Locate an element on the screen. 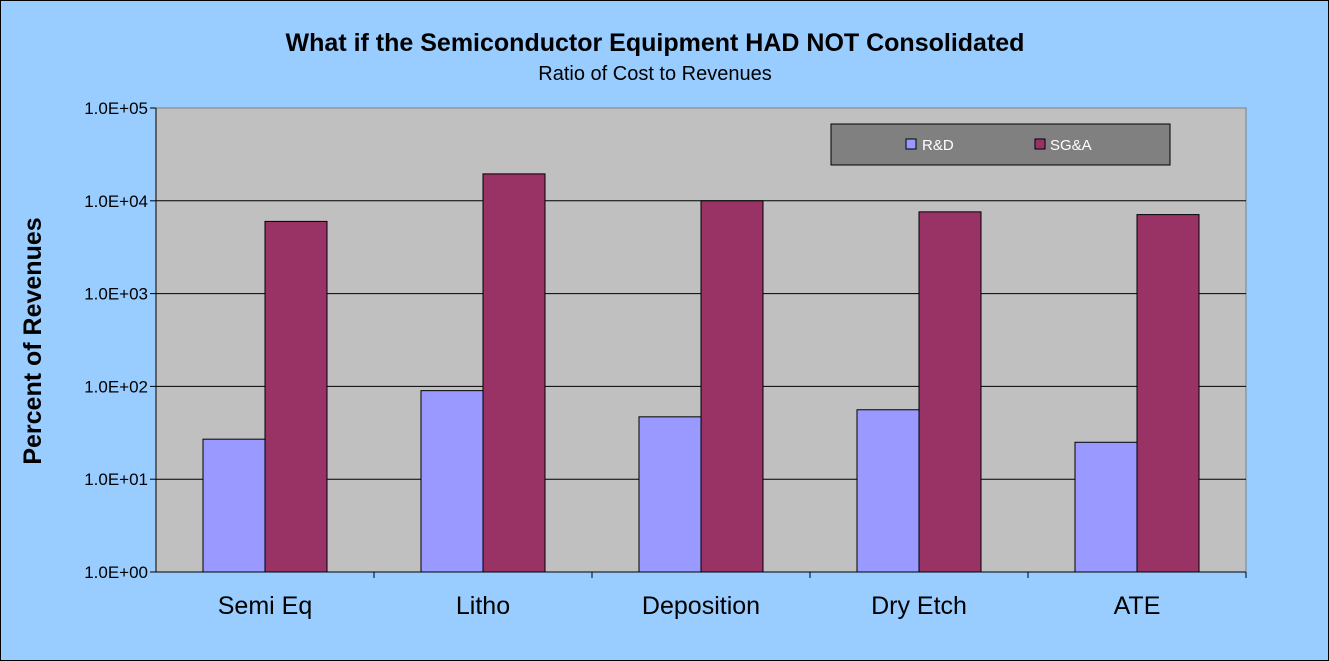 The height and width of the screenshot is (661, 1329). x-tick-label: Dry Etch is located at coordinates (919, 606).